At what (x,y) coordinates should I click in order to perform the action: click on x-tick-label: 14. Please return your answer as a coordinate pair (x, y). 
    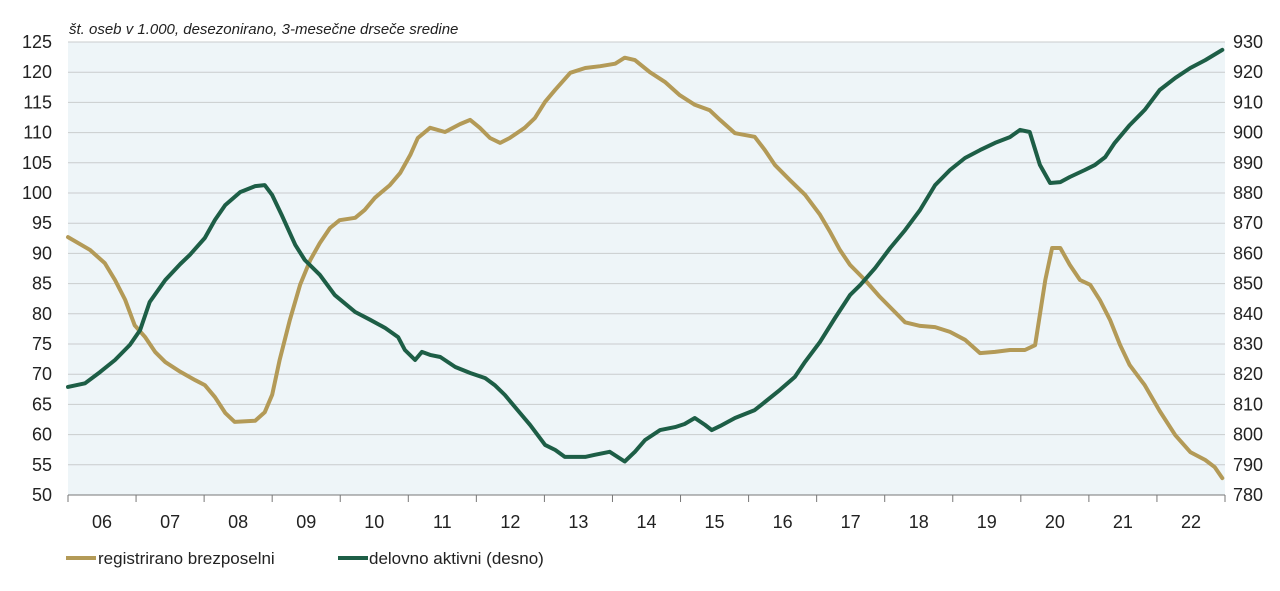
    Looking at the image, I should click on (646, 522).